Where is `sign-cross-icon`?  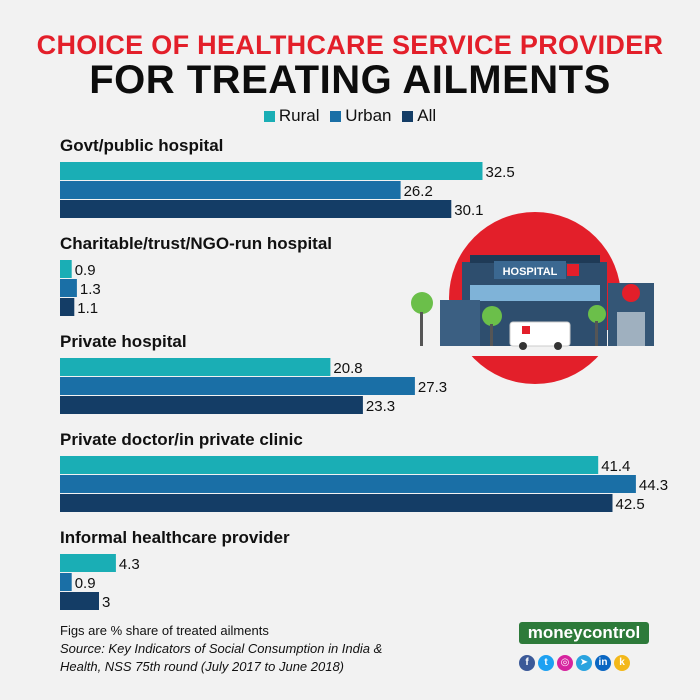 sign-cross-icon is located at coordinates (573, 270).